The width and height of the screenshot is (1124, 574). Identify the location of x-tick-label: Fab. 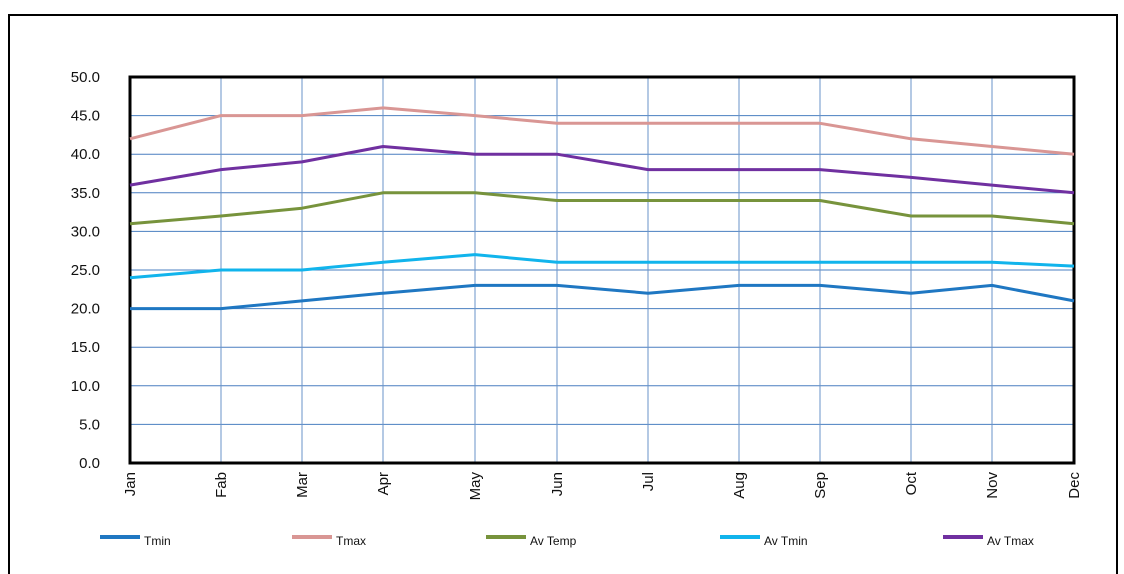
(221, 485).